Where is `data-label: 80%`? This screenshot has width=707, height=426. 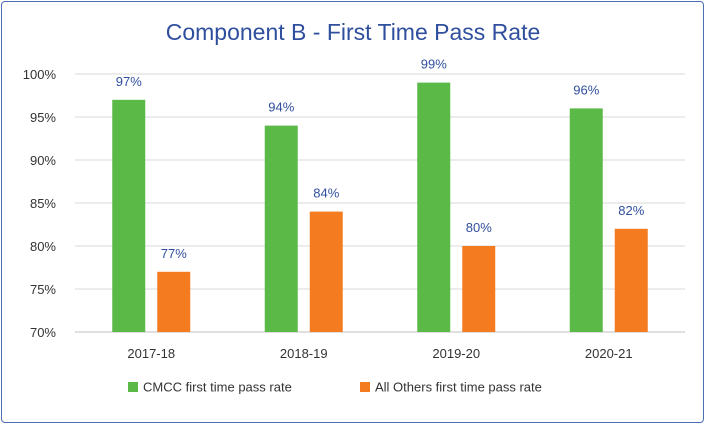
data-label: 80% is located at coordinates (479, 227).